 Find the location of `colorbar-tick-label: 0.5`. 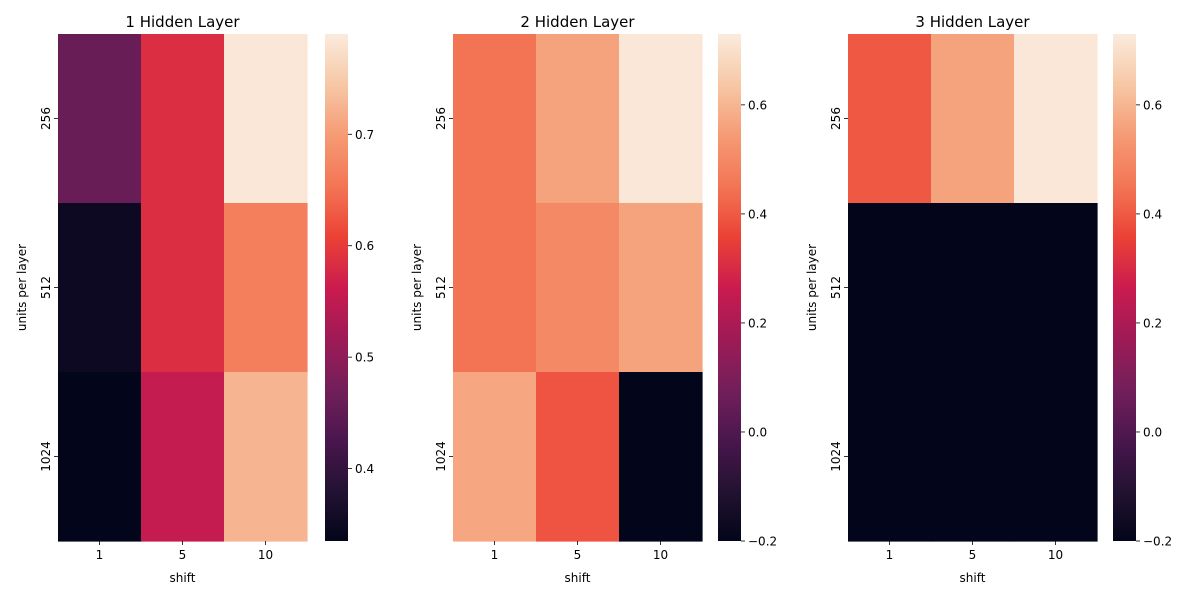

colorbar-tick-label: 0.5 is located at coordinates (364, 358).